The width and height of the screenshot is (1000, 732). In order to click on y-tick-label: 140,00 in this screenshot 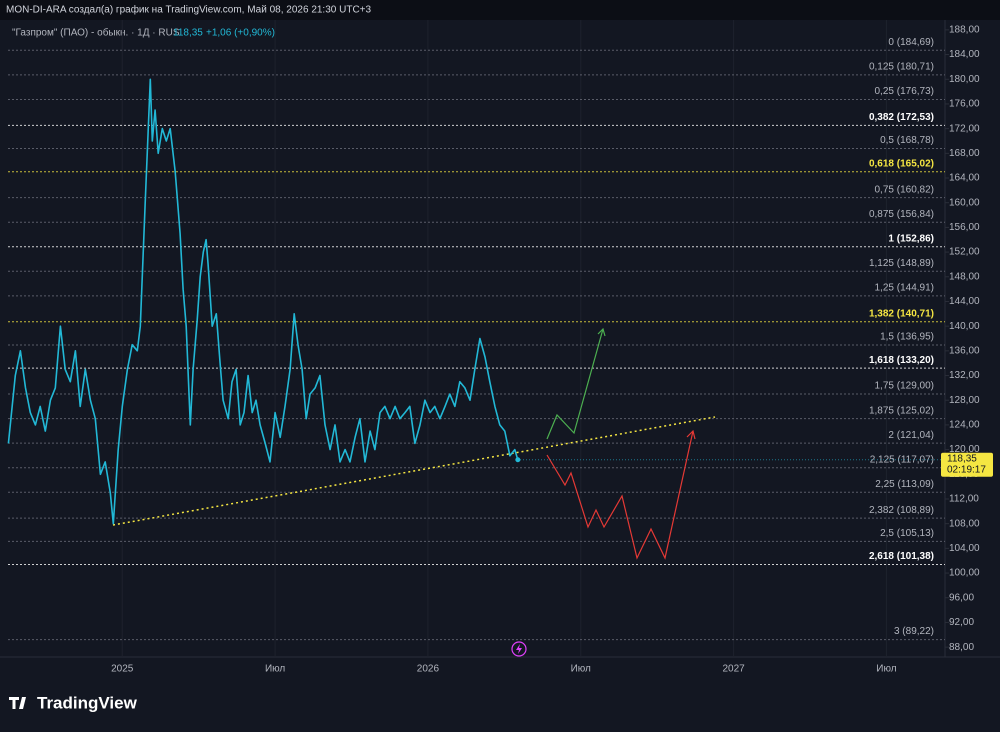, I will do `click(964, 326)`.